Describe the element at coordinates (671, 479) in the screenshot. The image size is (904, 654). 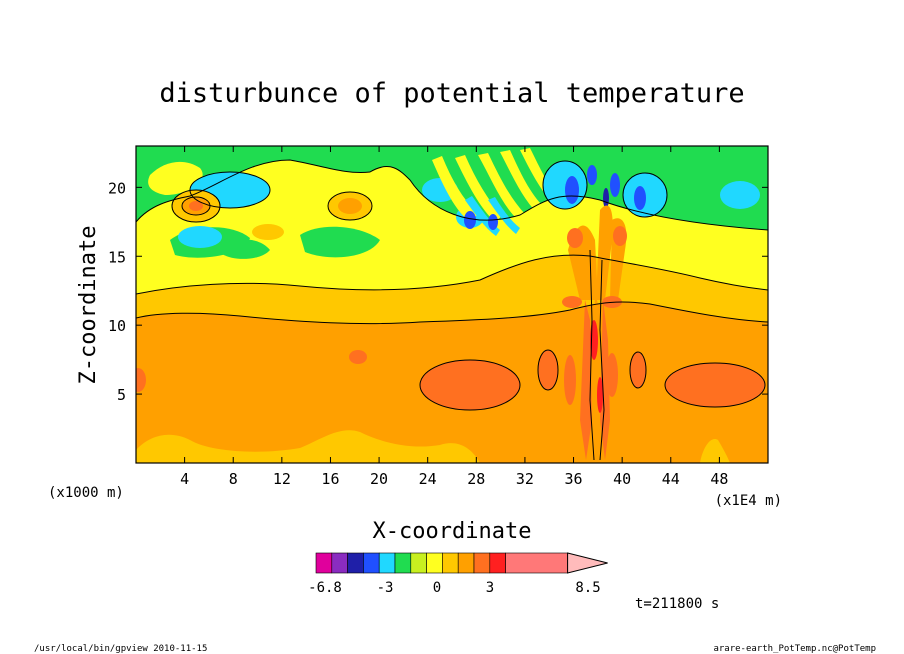
I see `x-tick-label: 44` at that location.